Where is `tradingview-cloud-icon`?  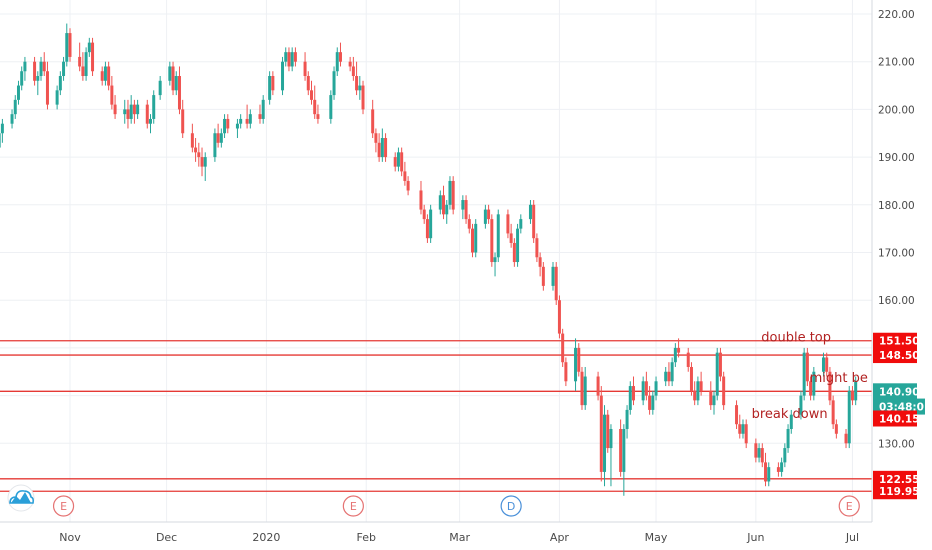 tradingview-cloud-icon is located at coordinates (21, 498).